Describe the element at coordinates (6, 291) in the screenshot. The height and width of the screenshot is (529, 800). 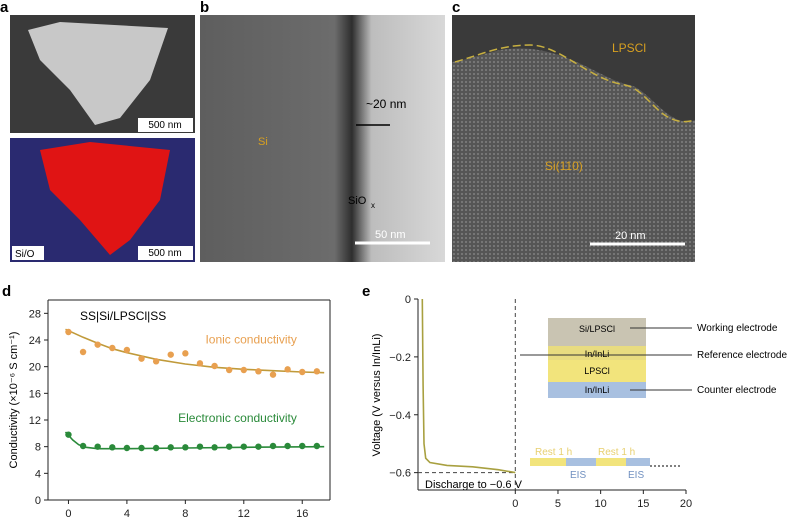
I see `panel-label: d` at that location.